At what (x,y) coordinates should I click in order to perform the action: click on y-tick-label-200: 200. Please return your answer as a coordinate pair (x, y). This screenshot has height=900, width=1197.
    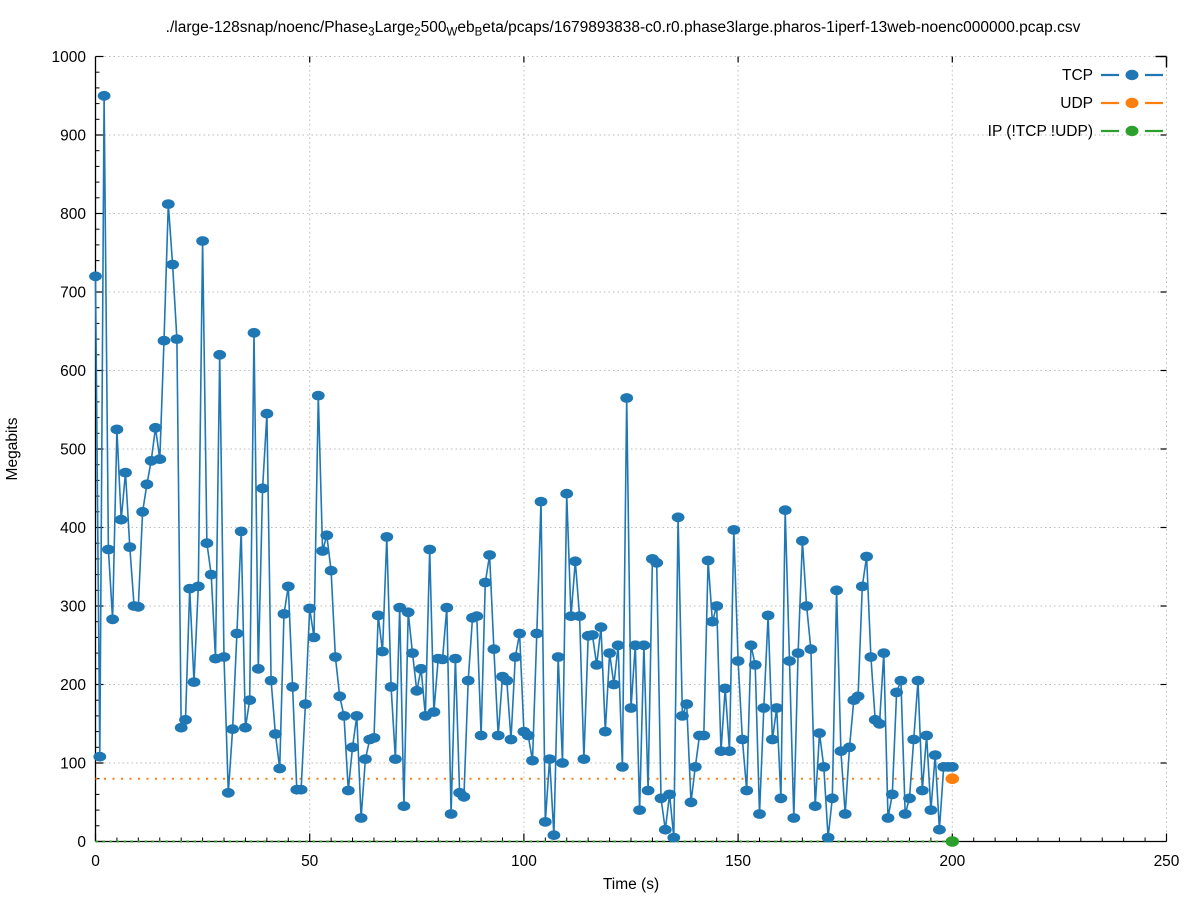
    Looking at the image, I should click on (73, 685).